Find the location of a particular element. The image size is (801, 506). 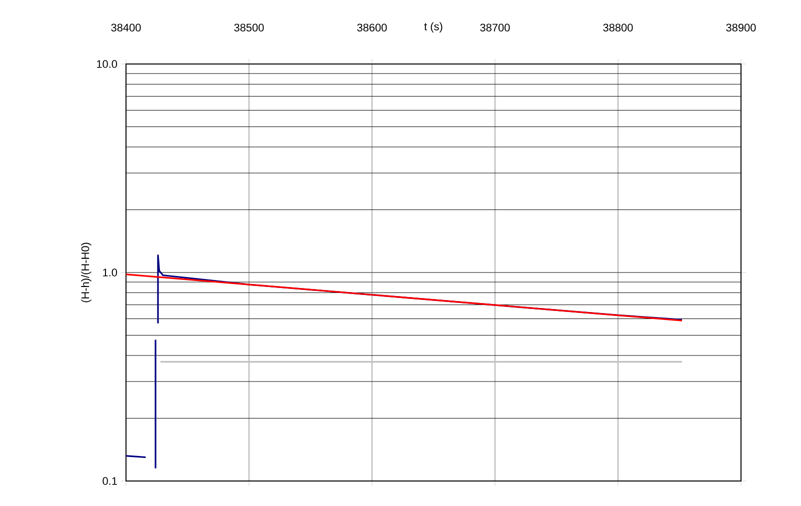

x-tick-label: 38500 is located at coordinates (249, 28).